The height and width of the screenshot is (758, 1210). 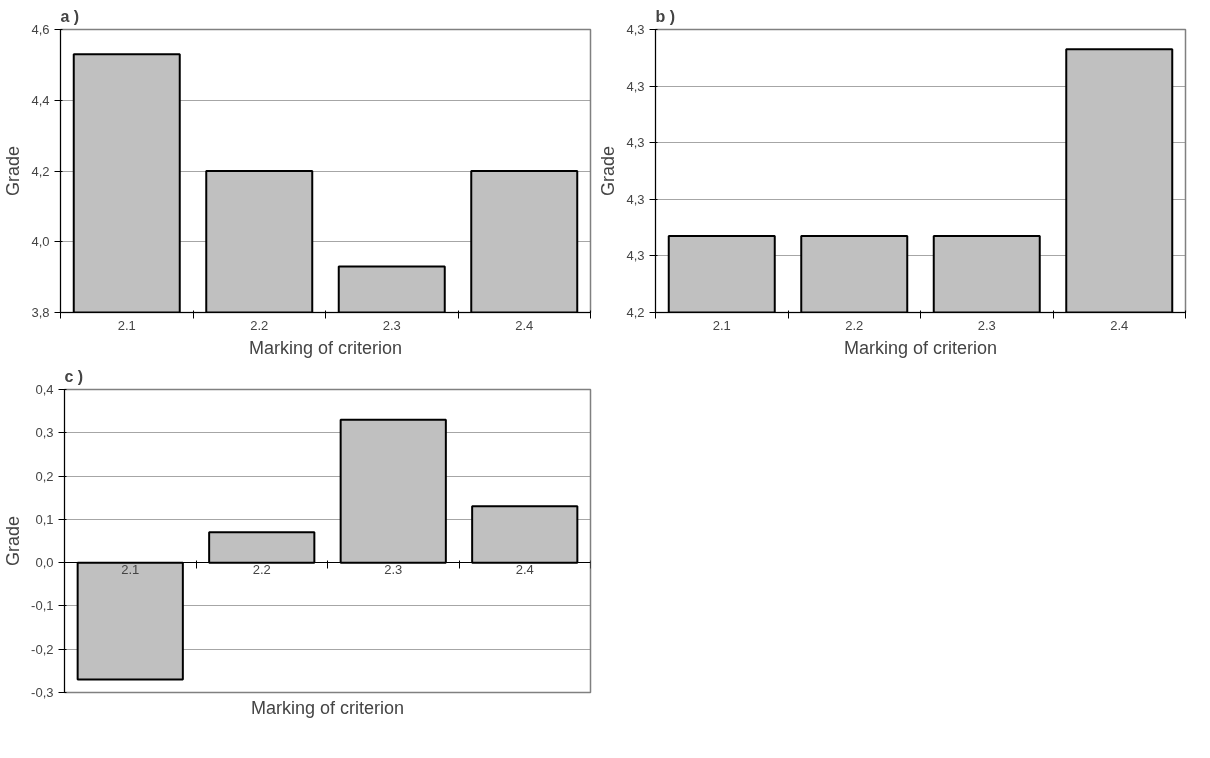 What do you see at coordinates (44, 433) in the screenshot?
I see `y-tick-label: 0,3` at bounding box center [44, 433].